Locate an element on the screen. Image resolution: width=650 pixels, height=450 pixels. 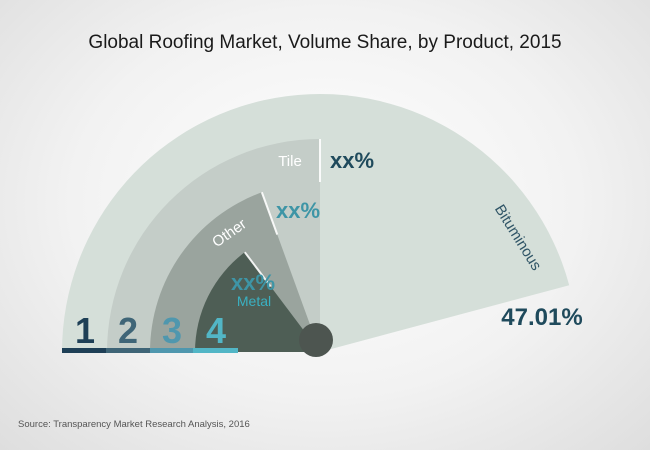
ring-metal is located at coordinates (257, 302).